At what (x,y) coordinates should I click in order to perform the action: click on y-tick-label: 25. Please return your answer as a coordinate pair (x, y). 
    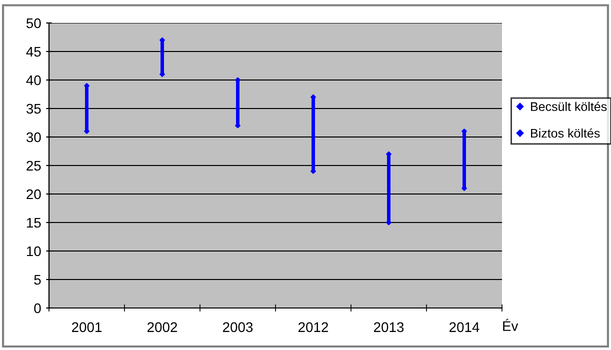
    Looking at the image, I should click on (33, 165).